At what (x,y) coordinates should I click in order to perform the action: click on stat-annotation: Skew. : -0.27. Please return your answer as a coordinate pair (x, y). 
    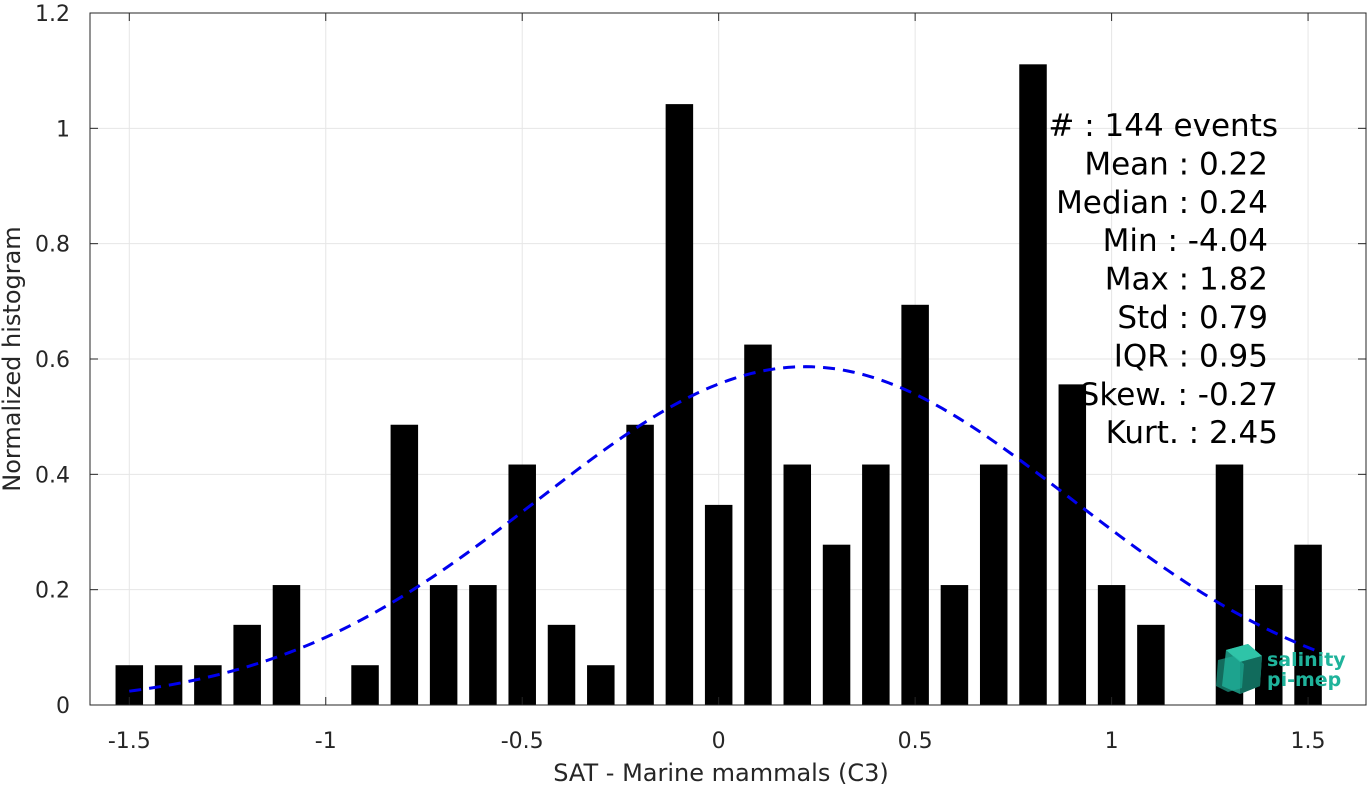
    Looking at the image, I should click on (1179, 395).